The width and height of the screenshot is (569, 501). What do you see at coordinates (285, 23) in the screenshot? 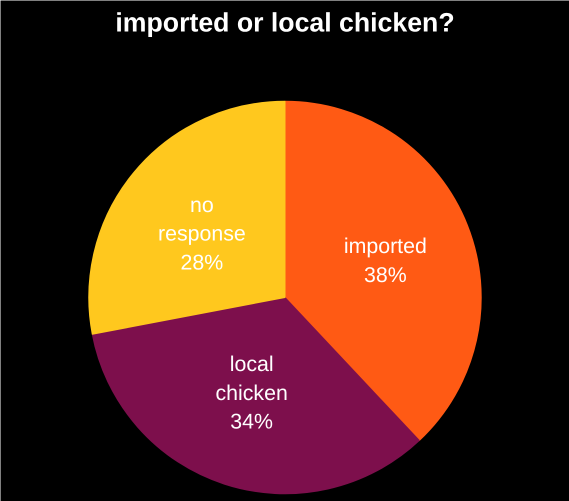
I see `chart-title: imported or local chicken?` at bounding box center [285, 23].